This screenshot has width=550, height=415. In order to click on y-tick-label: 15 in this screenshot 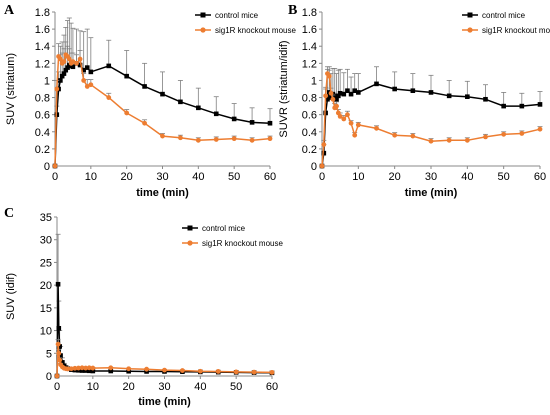, I will do `click(46, 309)`.